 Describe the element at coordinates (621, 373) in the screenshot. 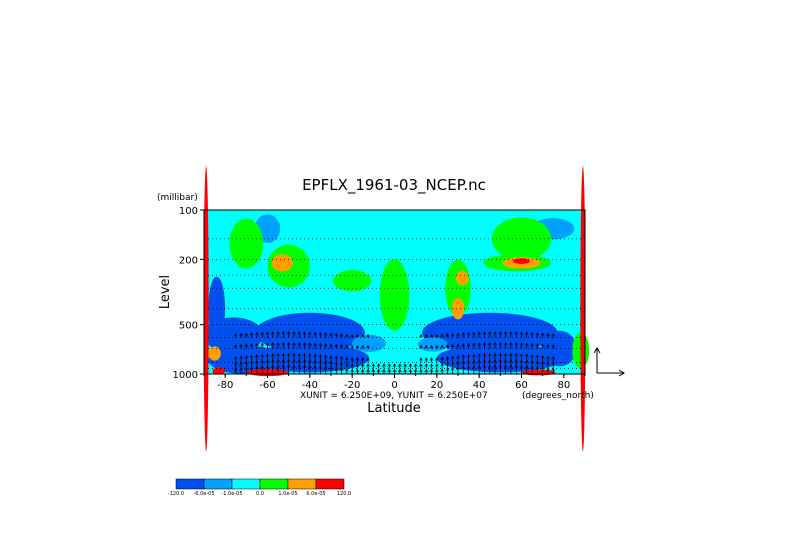

I see `reference-vector-horizontal-head` at that location.